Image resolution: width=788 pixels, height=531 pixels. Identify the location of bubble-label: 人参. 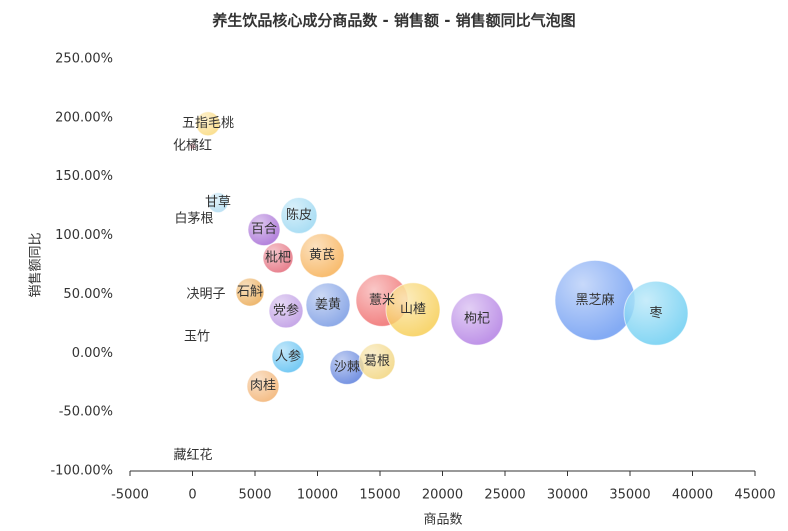
(288, 356).